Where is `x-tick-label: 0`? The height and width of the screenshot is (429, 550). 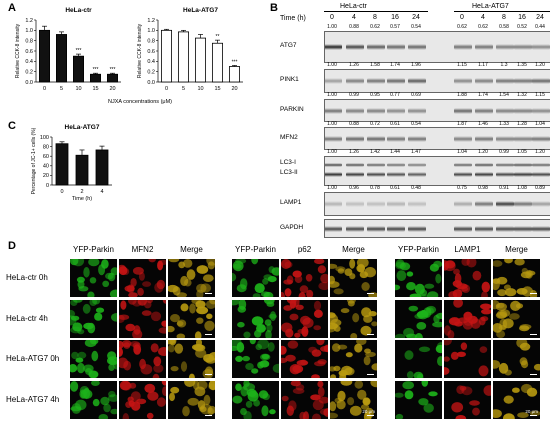
x-tick-label: 0 is located at coordinates (61, 192).